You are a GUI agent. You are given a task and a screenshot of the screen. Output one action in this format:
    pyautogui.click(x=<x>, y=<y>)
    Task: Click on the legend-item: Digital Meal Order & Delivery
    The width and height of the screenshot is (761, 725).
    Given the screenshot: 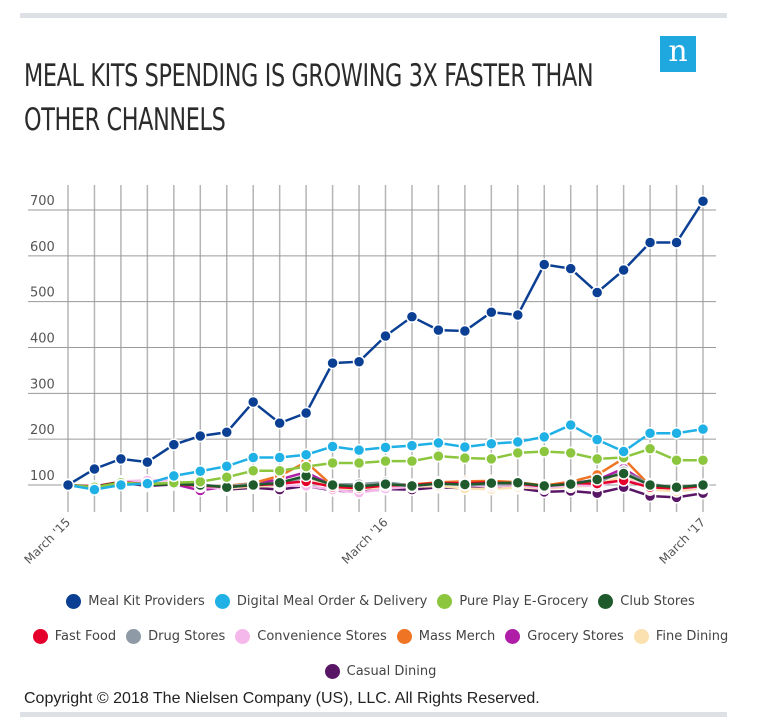 What is the action you would take?
    pyautogui.click(x=320, y=601)
    